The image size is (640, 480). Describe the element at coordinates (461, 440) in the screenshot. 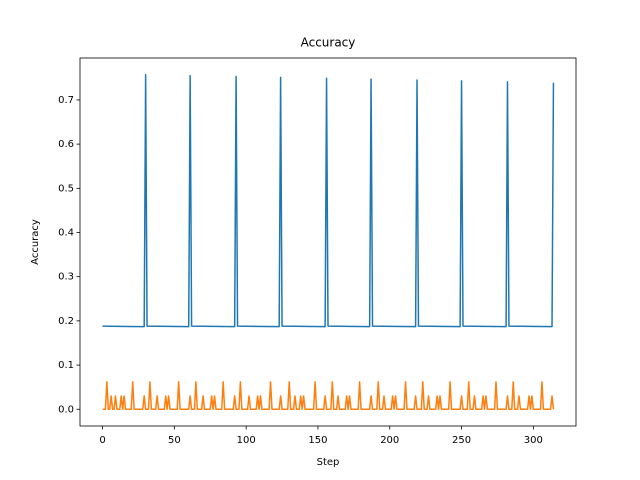

I see `x-tick-label: 250` at that location.